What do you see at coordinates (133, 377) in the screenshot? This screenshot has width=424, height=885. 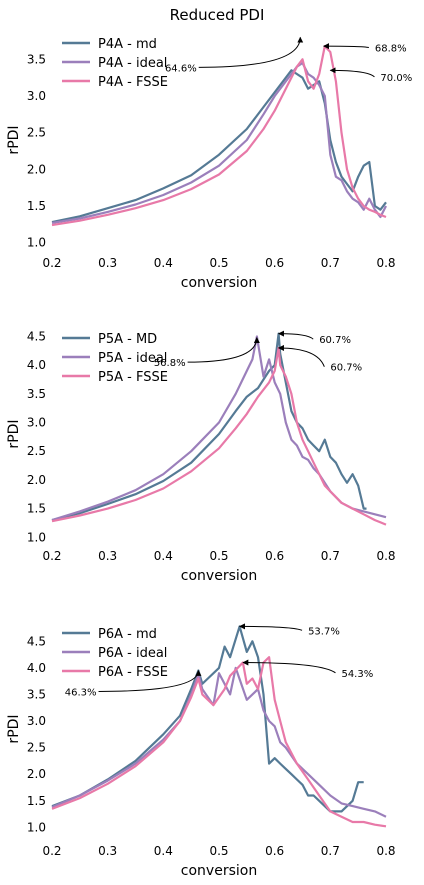 I see `legend-label: P5A - FSSE` at bounding box center [133, 377].